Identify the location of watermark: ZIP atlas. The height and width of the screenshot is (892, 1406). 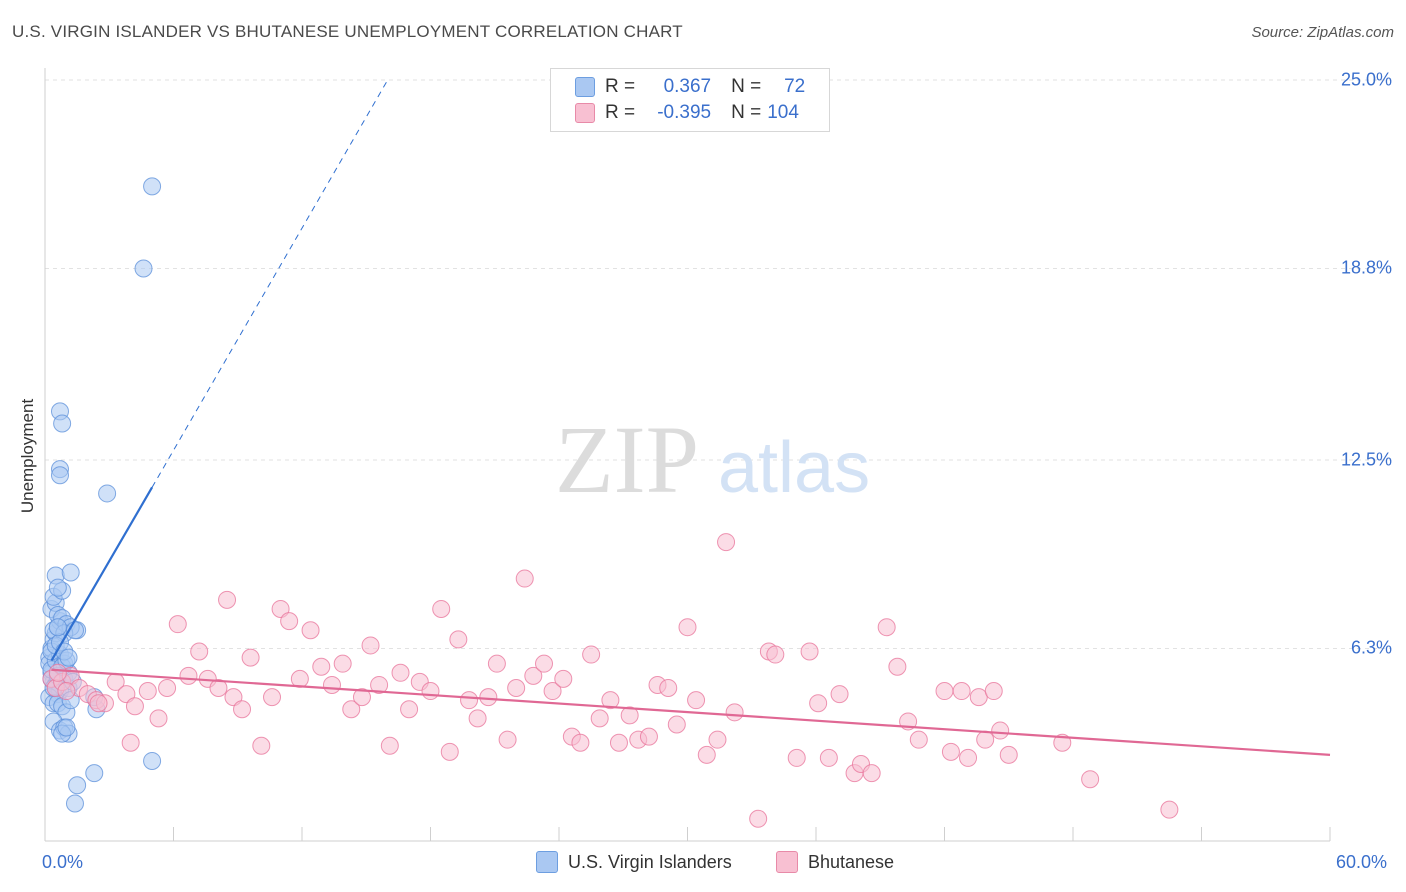
(712, 459).